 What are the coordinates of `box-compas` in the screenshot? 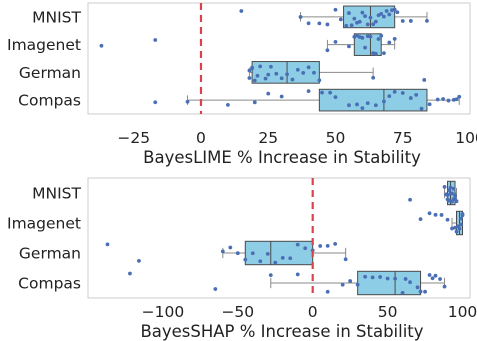 It's located at (323, 100).